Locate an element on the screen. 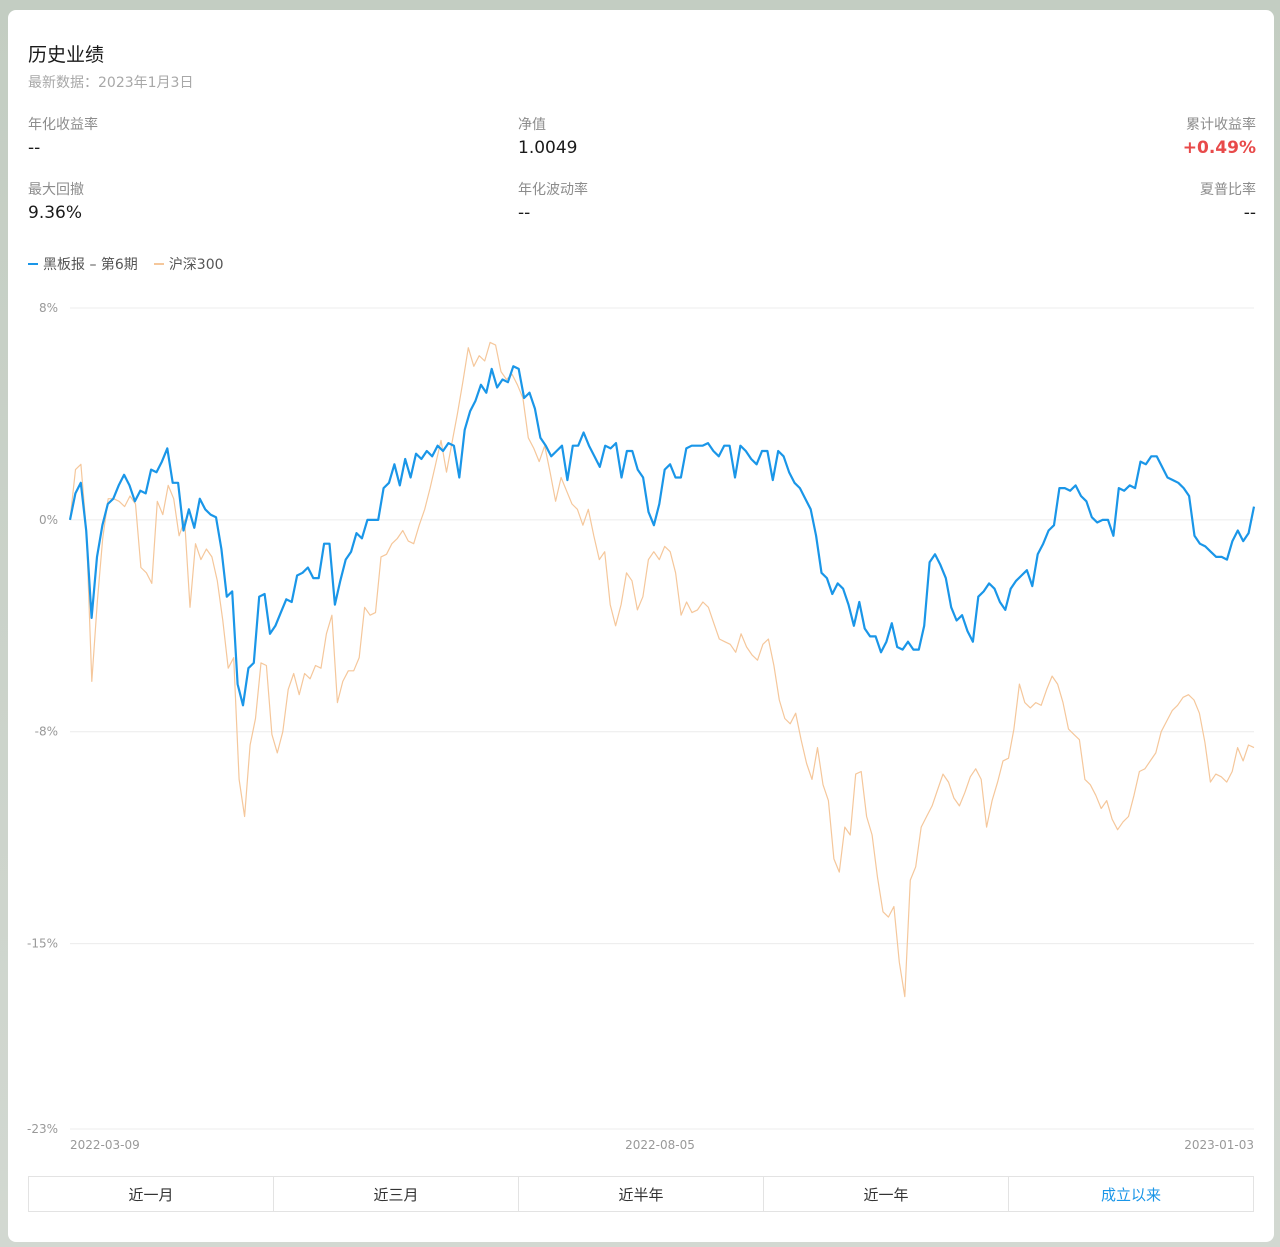  annualized-volatility-value: -- is located at coordinates (524, 213).